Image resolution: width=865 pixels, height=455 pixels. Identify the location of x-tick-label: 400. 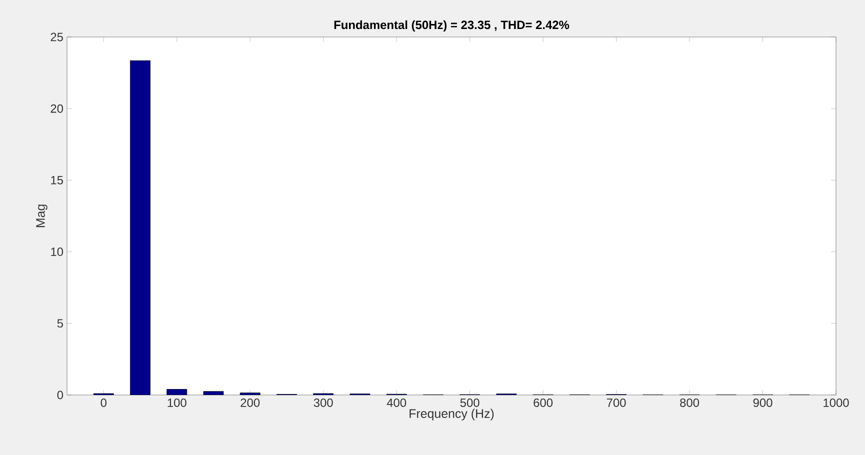
(396, 402).